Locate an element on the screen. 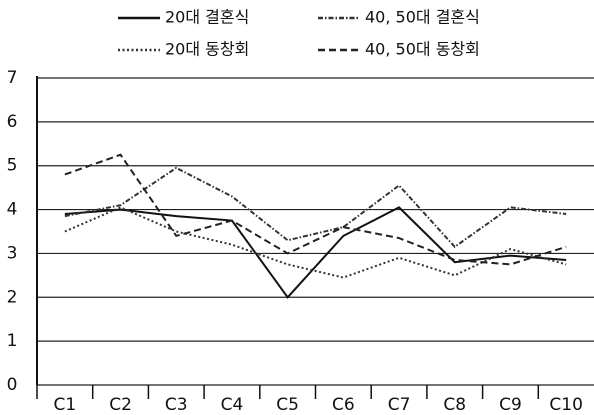  x-tick-label: C8 is located at coordinates (454, 405).